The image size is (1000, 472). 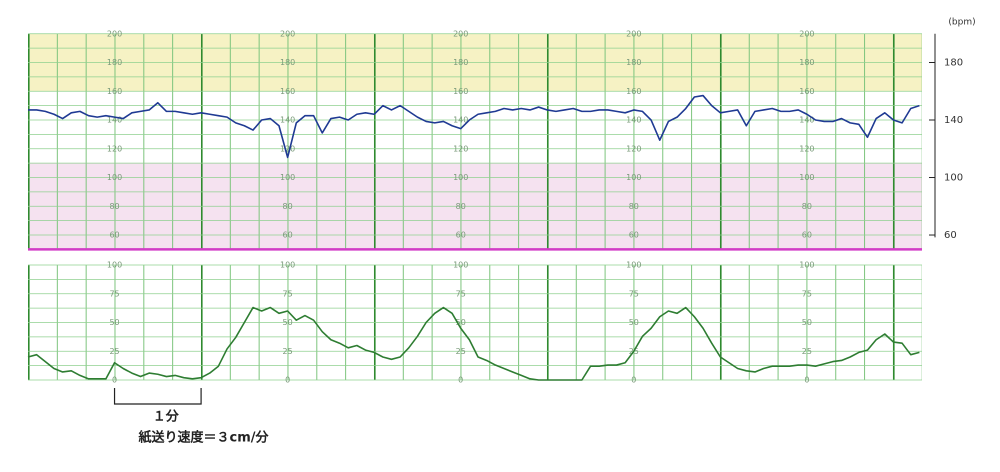 I want to click on y-axis-label: (bpm), so click(x=961, y=23).